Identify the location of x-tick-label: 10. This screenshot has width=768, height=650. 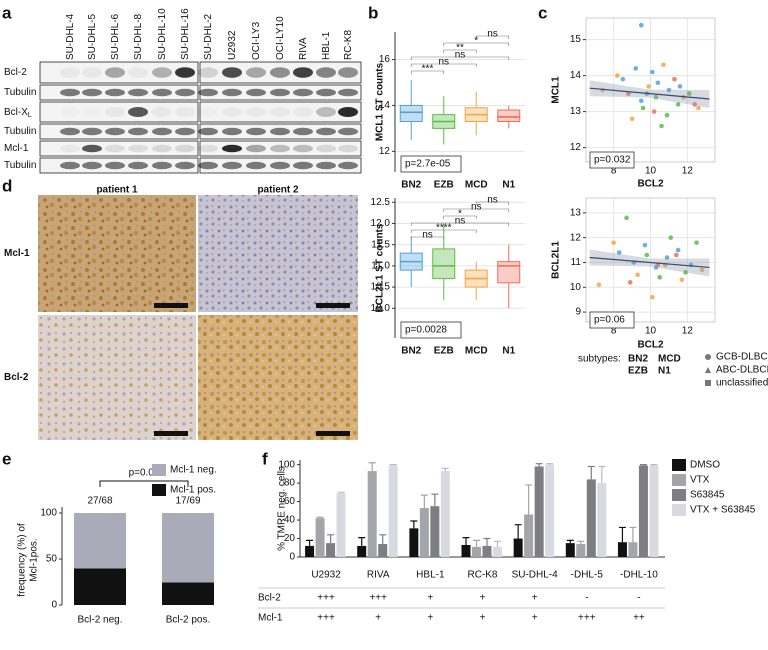
(651, 171).